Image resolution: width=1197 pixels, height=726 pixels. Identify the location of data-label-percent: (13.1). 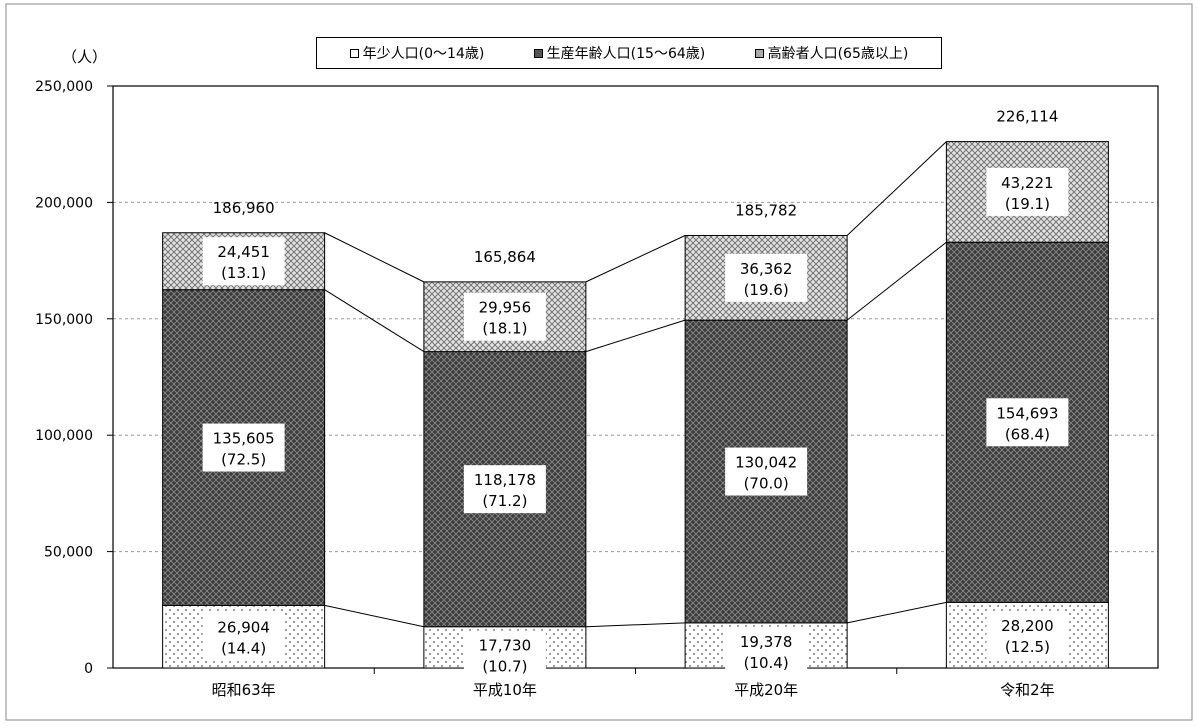
(243, 273).